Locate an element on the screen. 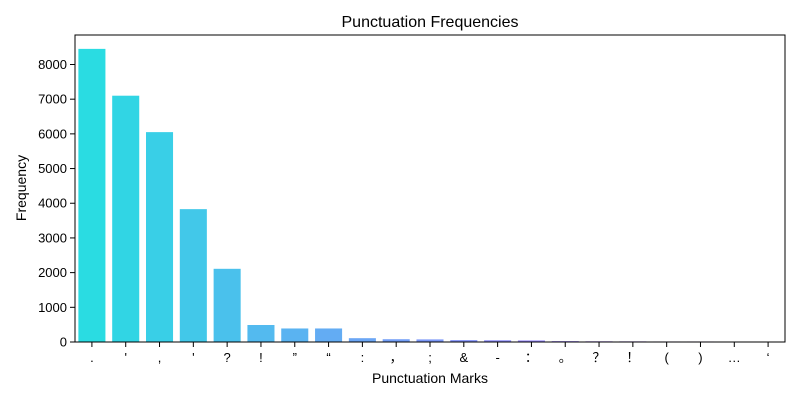 This screenshot has width=800, height=405. x-tick-label: ‘ is located at coordinates (768, 357).